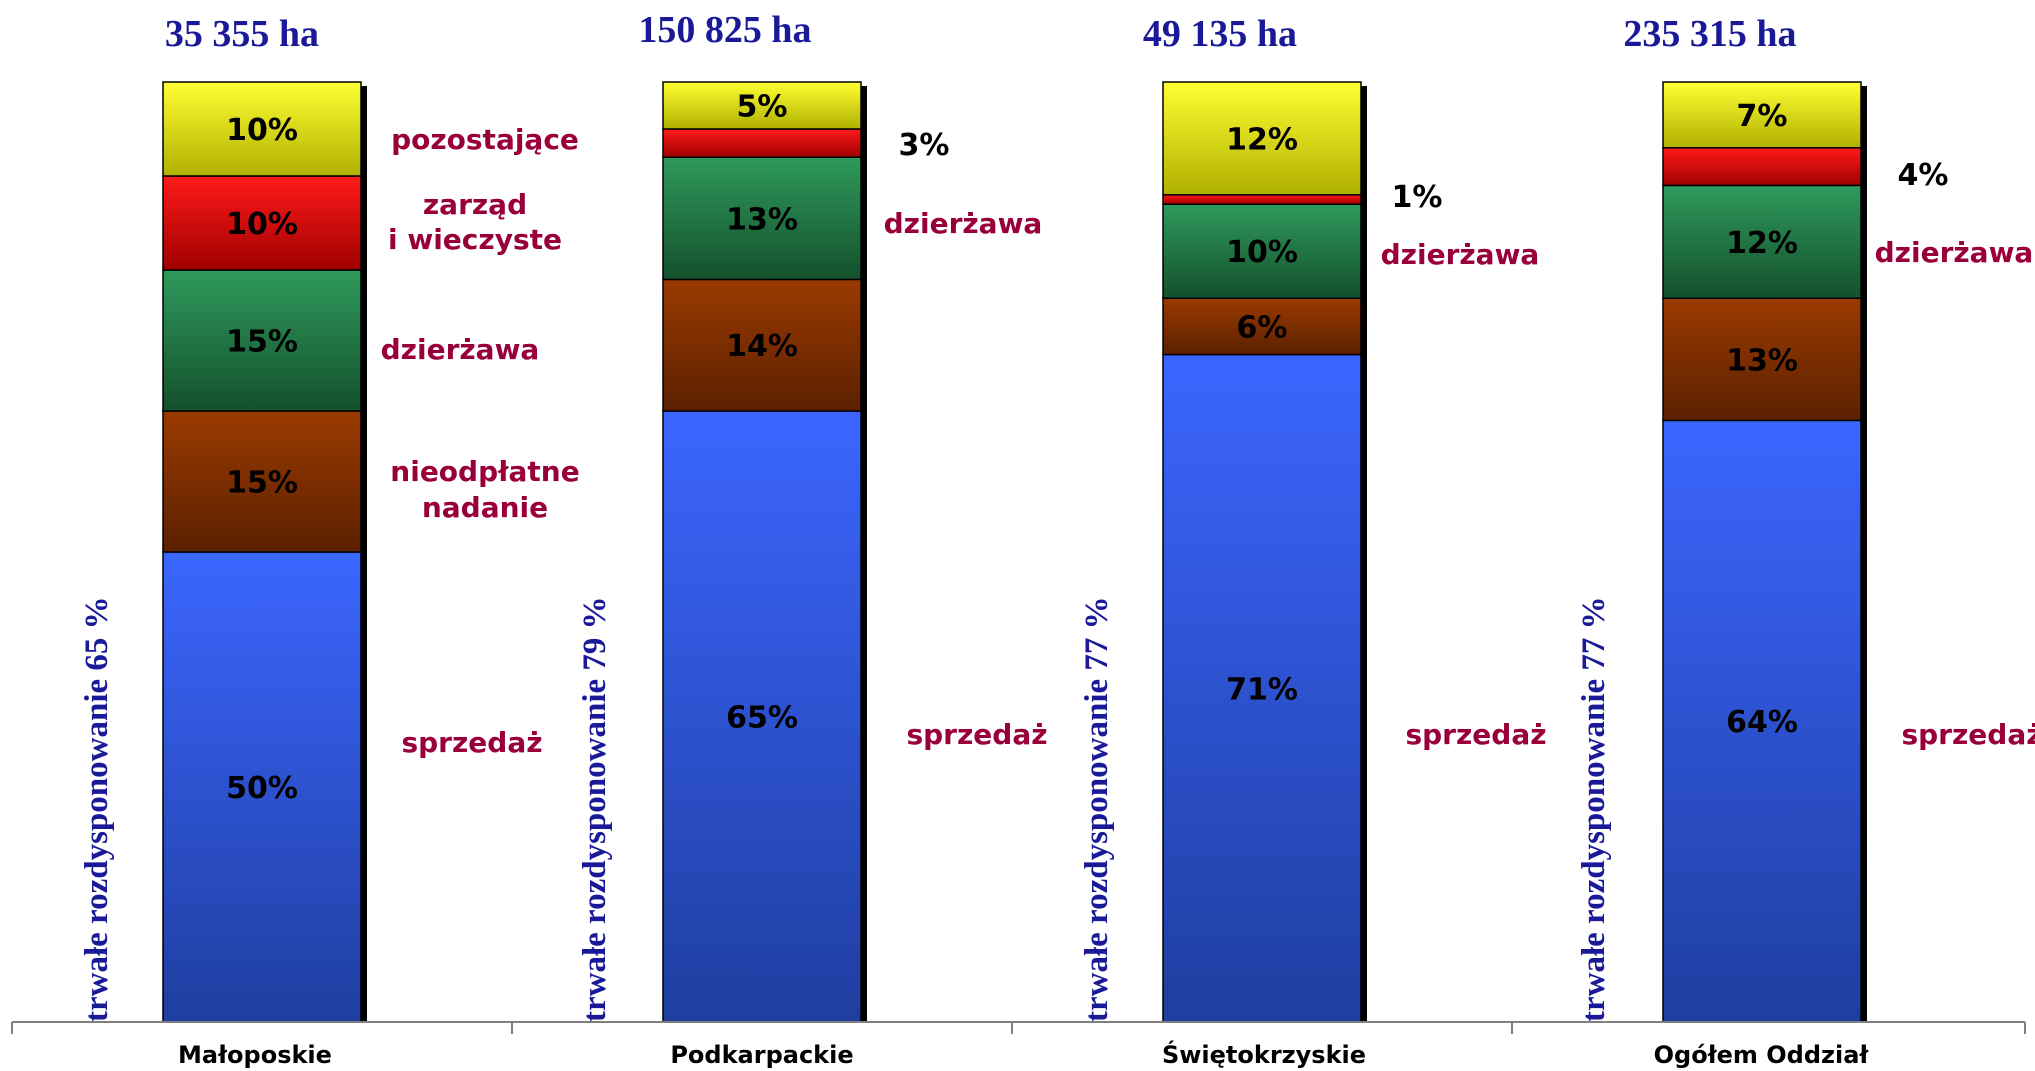 This screenshot has height=1071, width=2035. I want to click on category-label-ogolem: Ogółem Oddział, so click(1762, 1055).